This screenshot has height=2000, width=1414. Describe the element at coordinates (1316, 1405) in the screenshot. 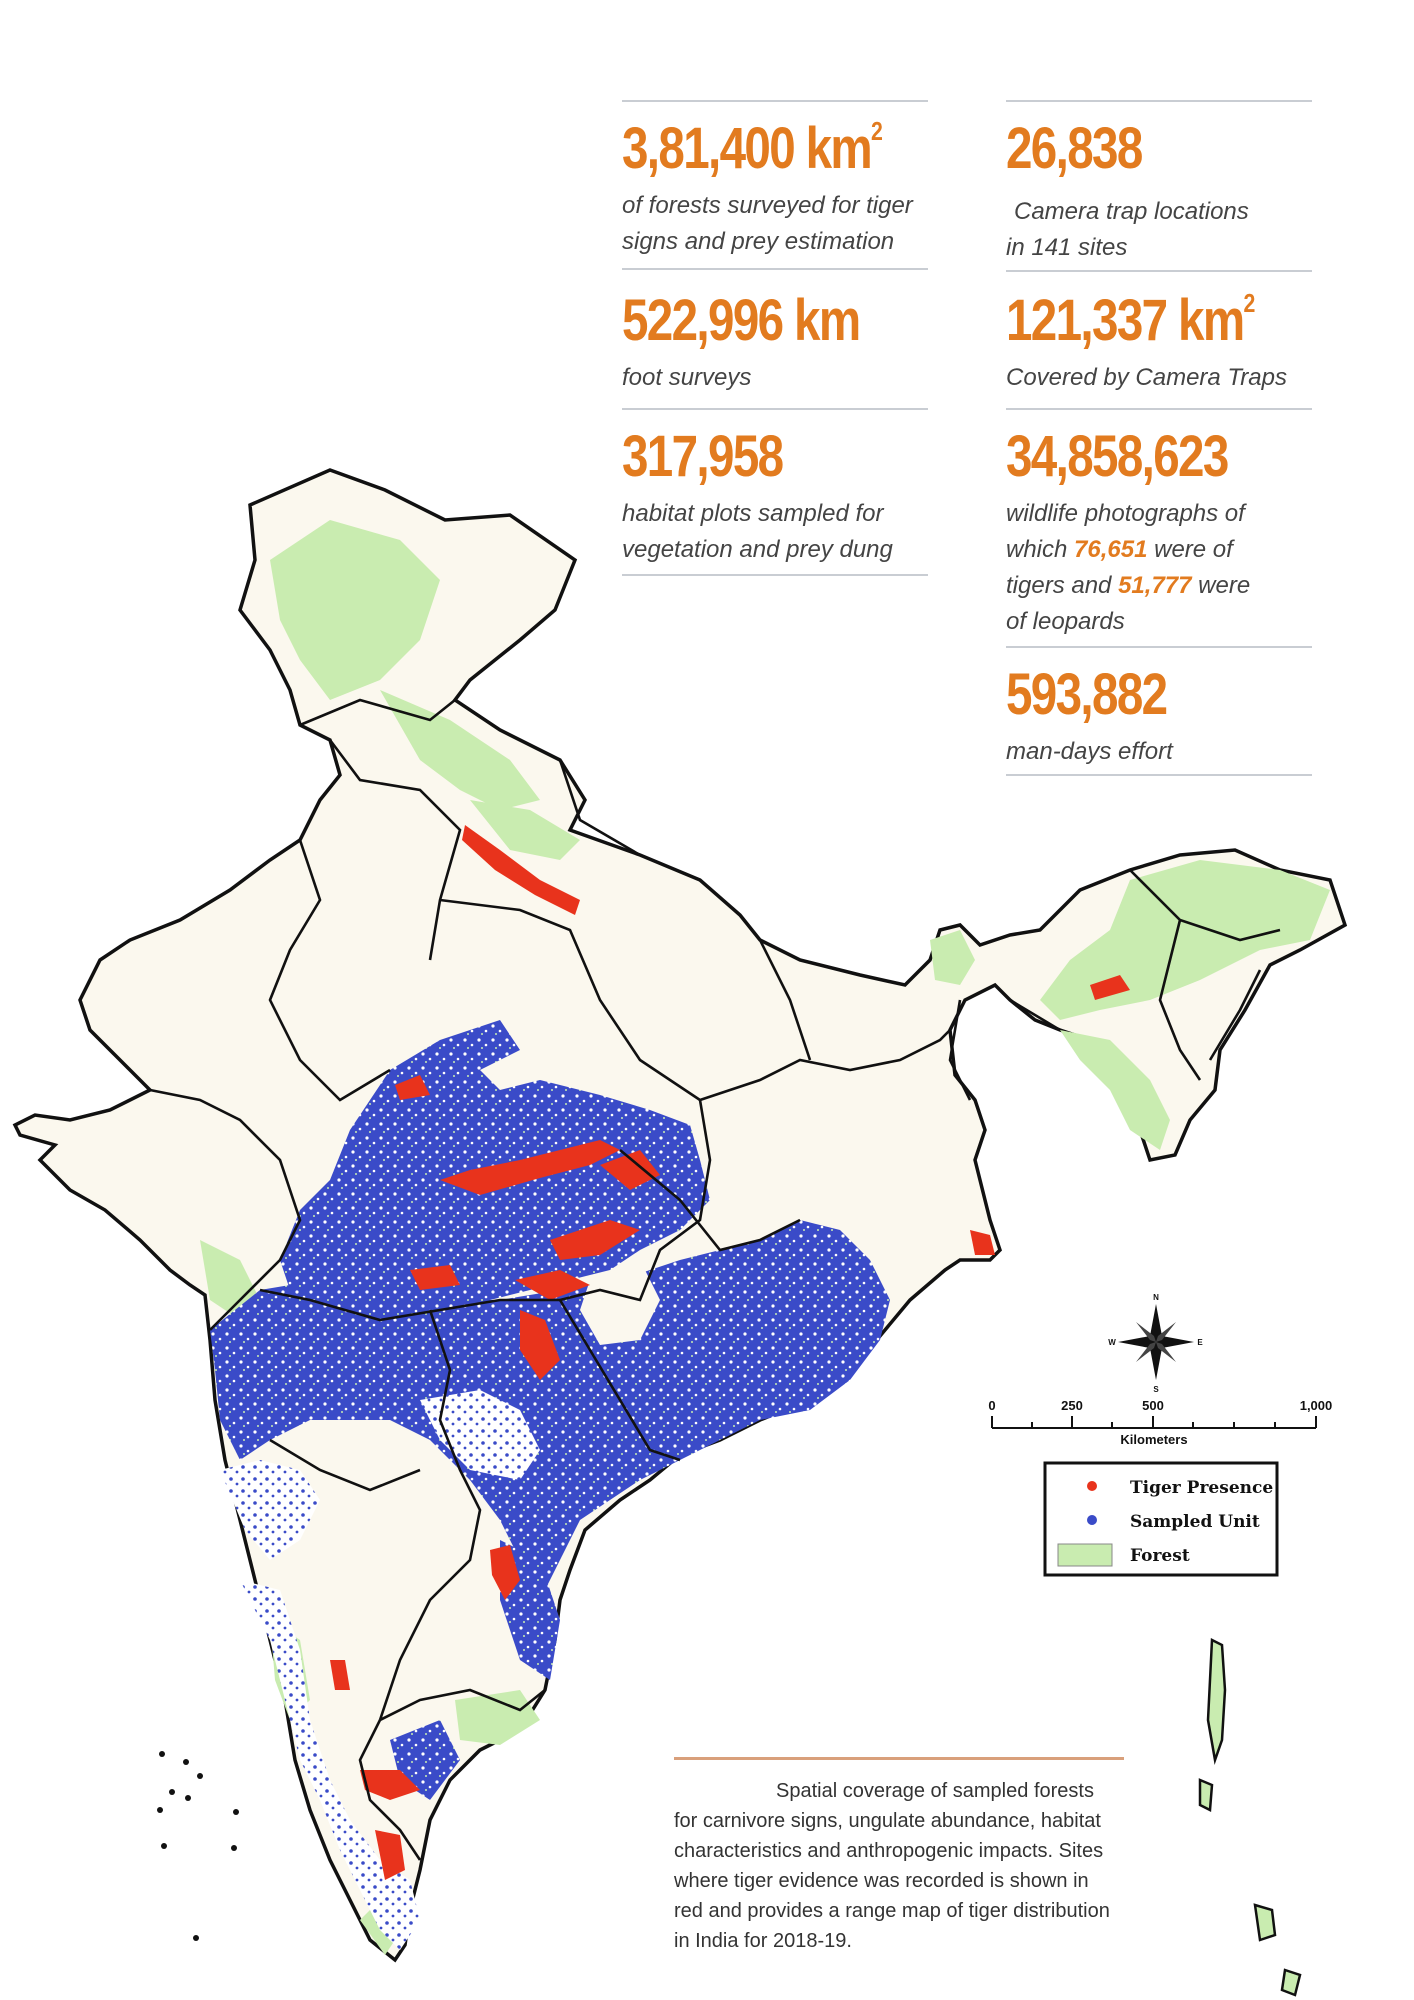

I see `scale-tick-1000: 1,000` at that location.